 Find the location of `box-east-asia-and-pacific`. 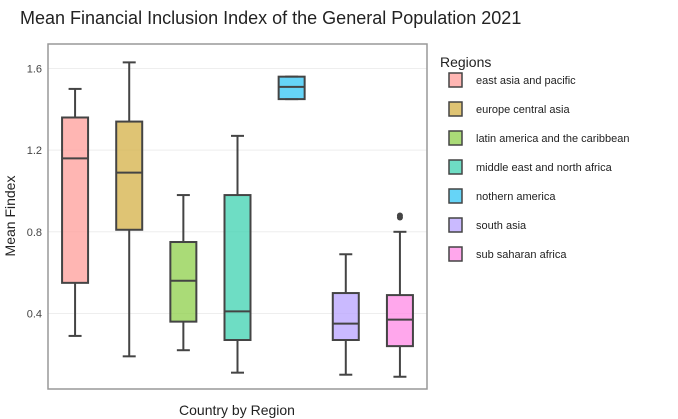

box-east-asia-and-pacific is located at coordinates (75, 212).